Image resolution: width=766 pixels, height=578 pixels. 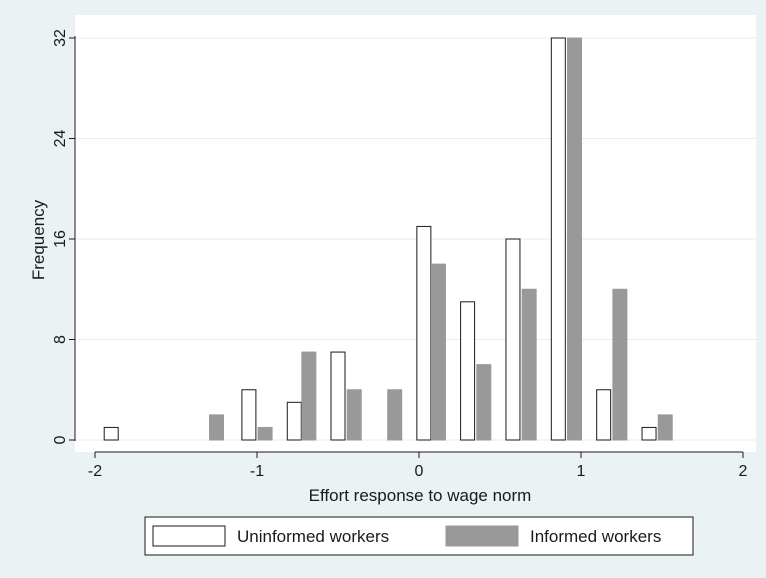 What do you see at coordinates (419, 471) in the screenshot?
I see `x-tick-label-2: 0` at bounding box center [419, 471].